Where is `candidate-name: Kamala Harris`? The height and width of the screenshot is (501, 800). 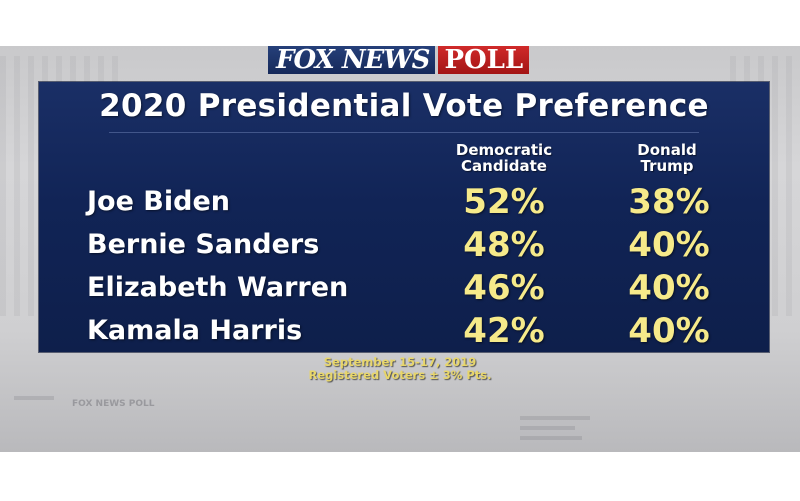
candidate-name: Kamala Harris is located at coordinates (195, 330).